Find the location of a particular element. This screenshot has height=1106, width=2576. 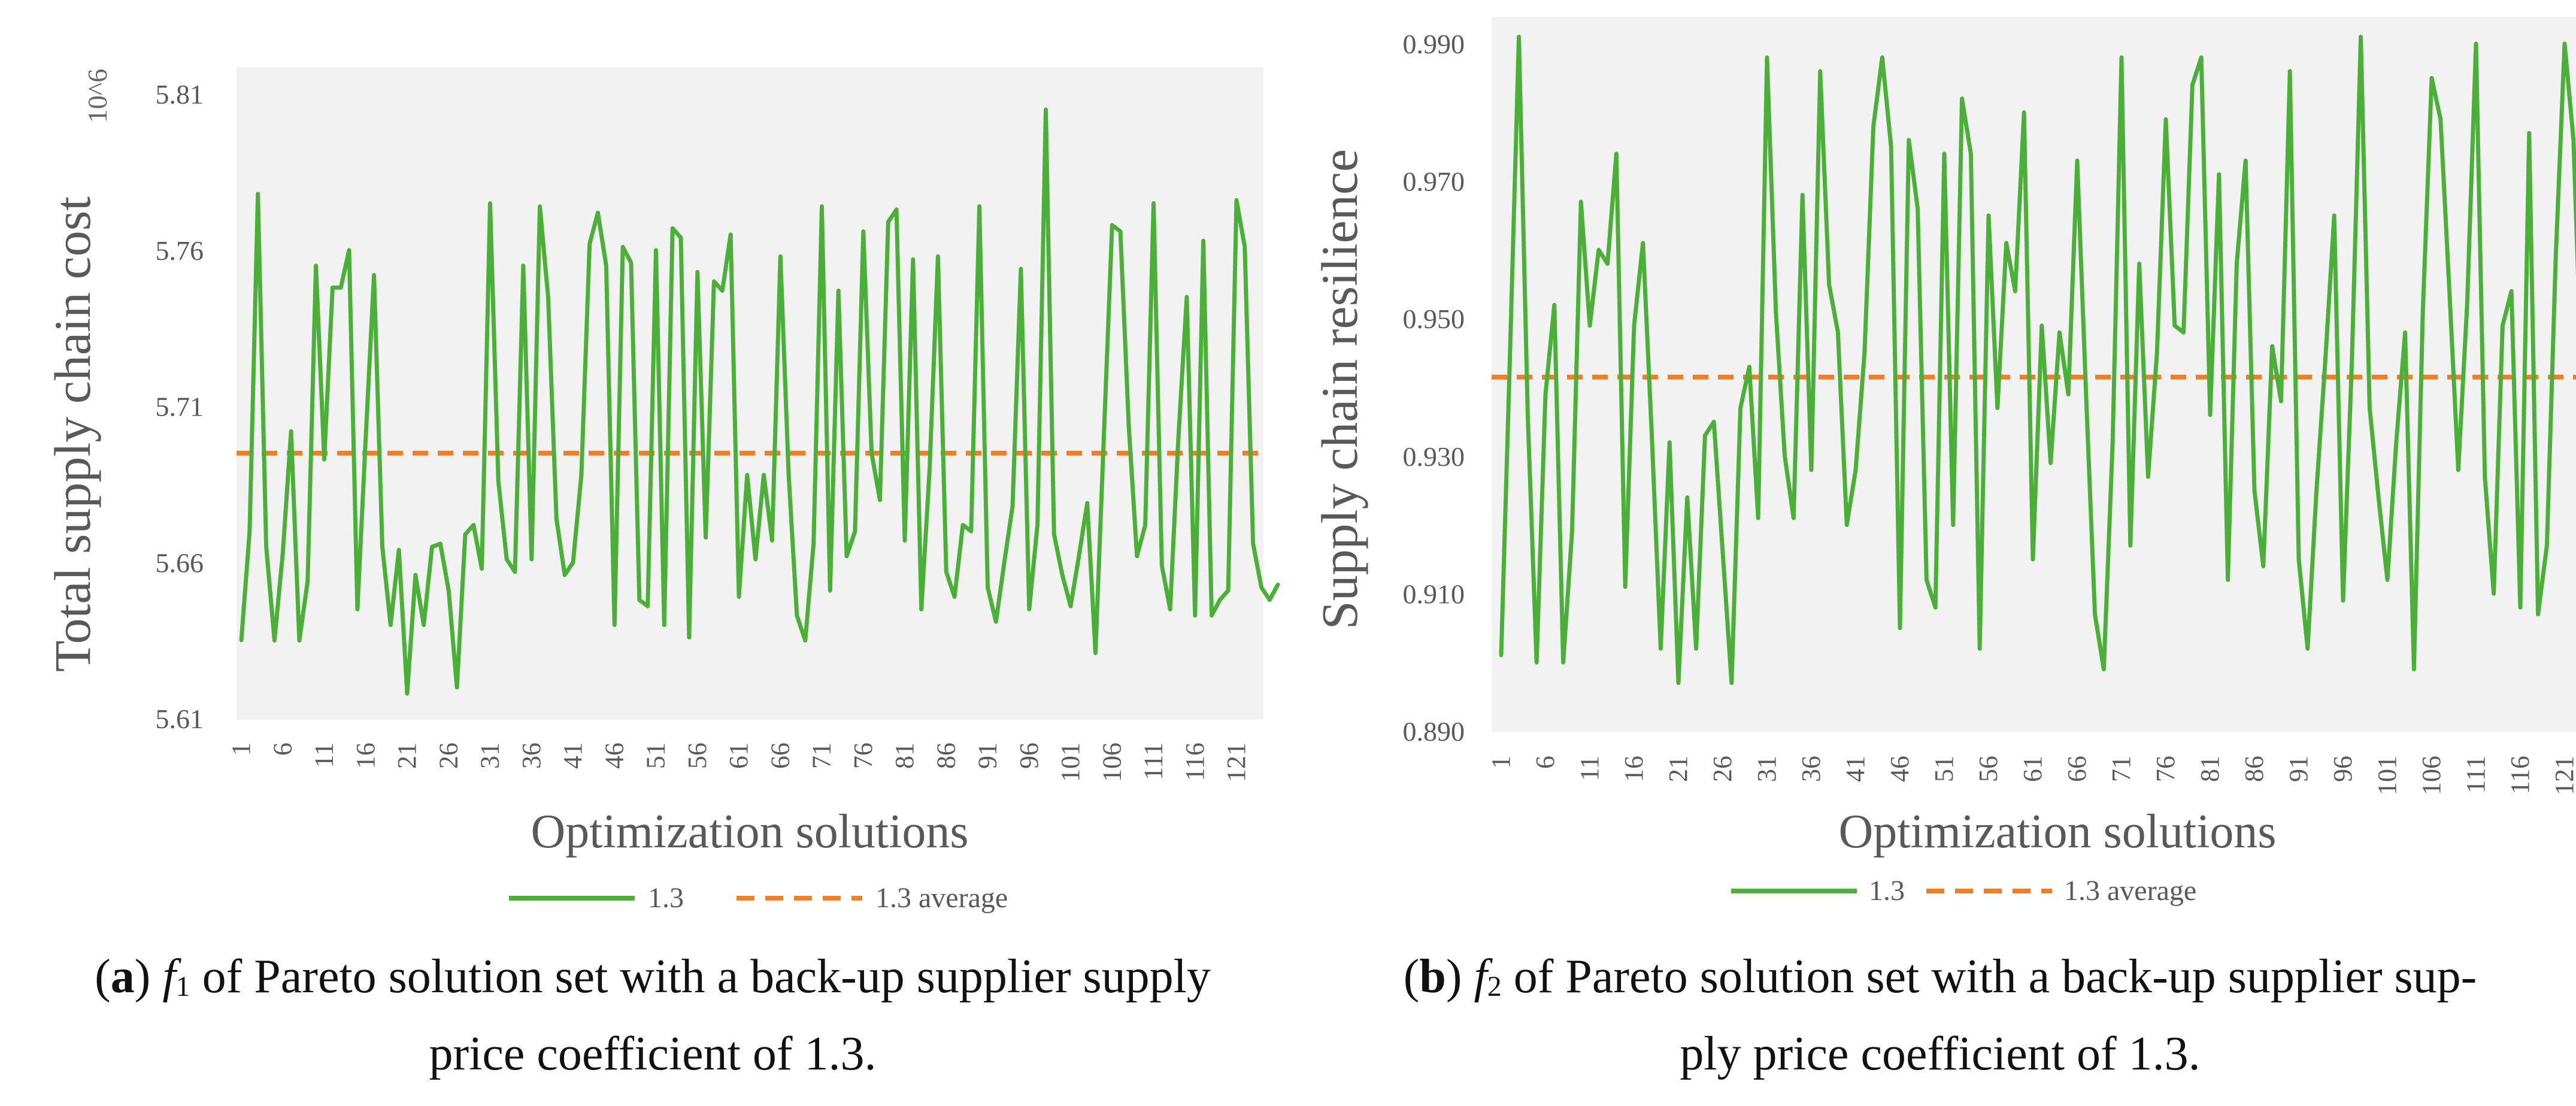

x-tick-label: 111 is located at coordinates (2475, 774).